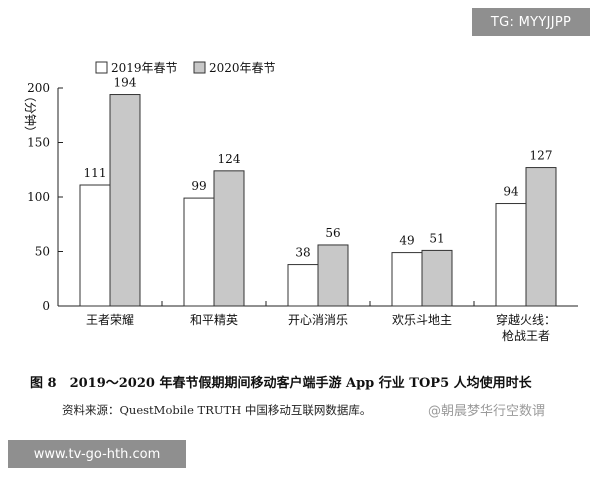 The height and width of the screenshot is (480, 600). I want to click on y-tick-label: 50, so click(42, 252).